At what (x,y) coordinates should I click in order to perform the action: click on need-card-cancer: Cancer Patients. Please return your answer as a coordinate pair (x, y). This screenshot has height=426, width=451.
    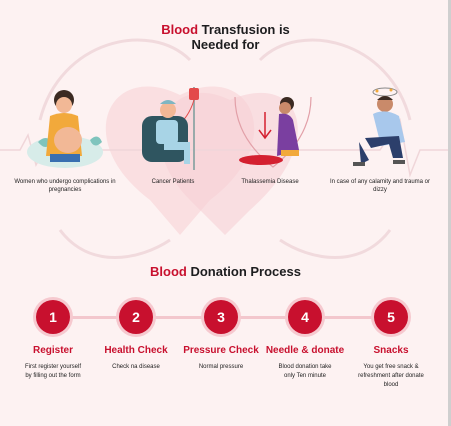
    Looking at the image, I should click on (173, 134).